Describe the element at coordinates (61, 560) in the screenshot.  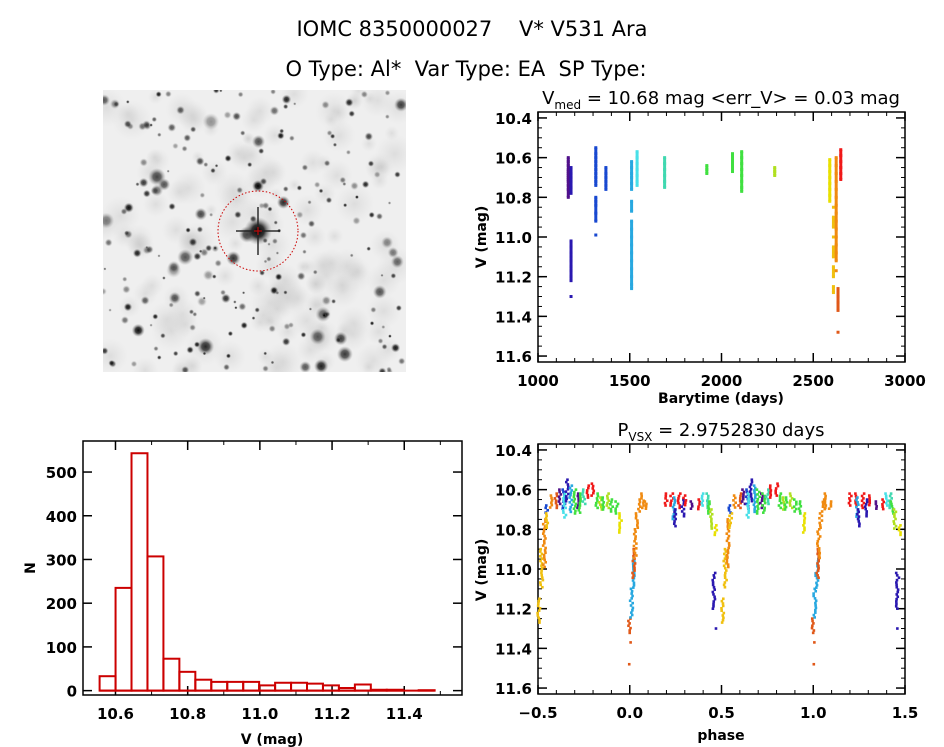
I see `histogram-y-tick-label: 300` at that location.